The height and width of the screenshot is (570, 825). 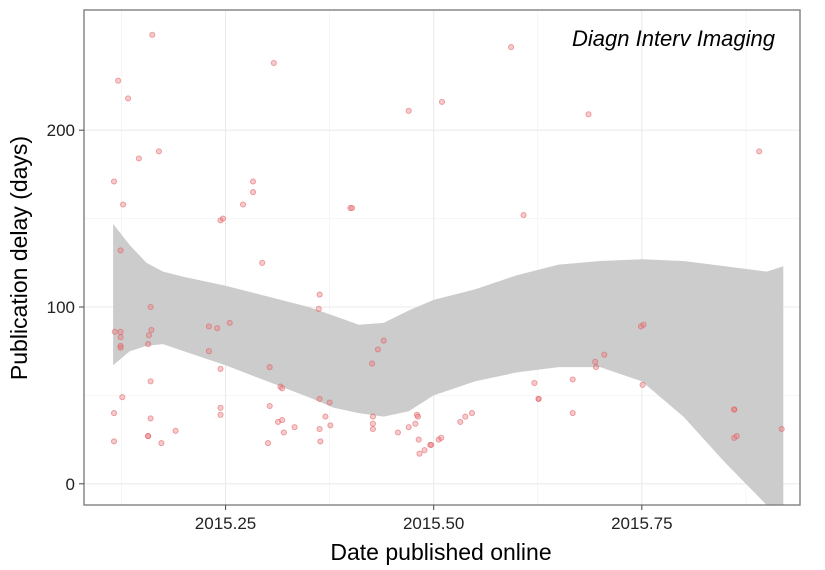 What do you see at coordinates (61, 130) in the screenshot?
I see `y-tick-label: 200` at bounding box center [61, 130].